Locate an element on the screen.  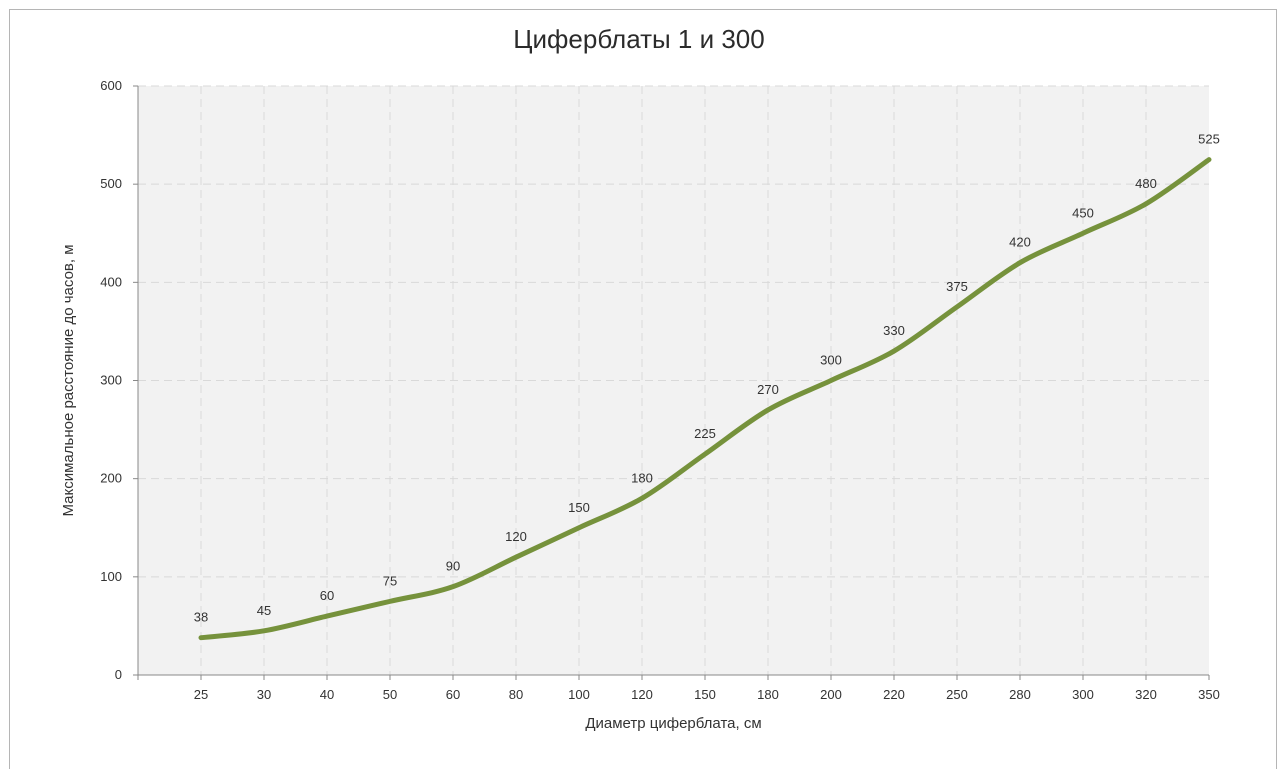
x-tick-label: 180 is located at coordinates (768, 694).